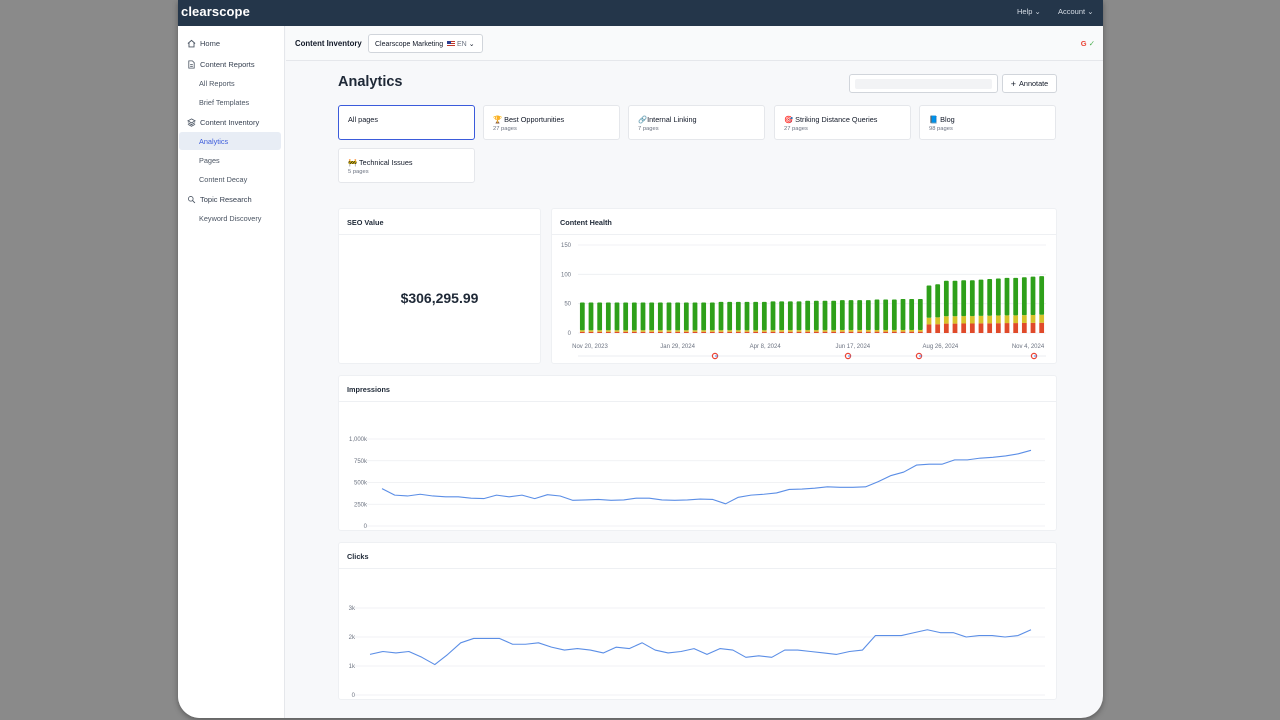  I want to click on sidebar-item-content-inventory: Content Inventory, so click(223, 122).